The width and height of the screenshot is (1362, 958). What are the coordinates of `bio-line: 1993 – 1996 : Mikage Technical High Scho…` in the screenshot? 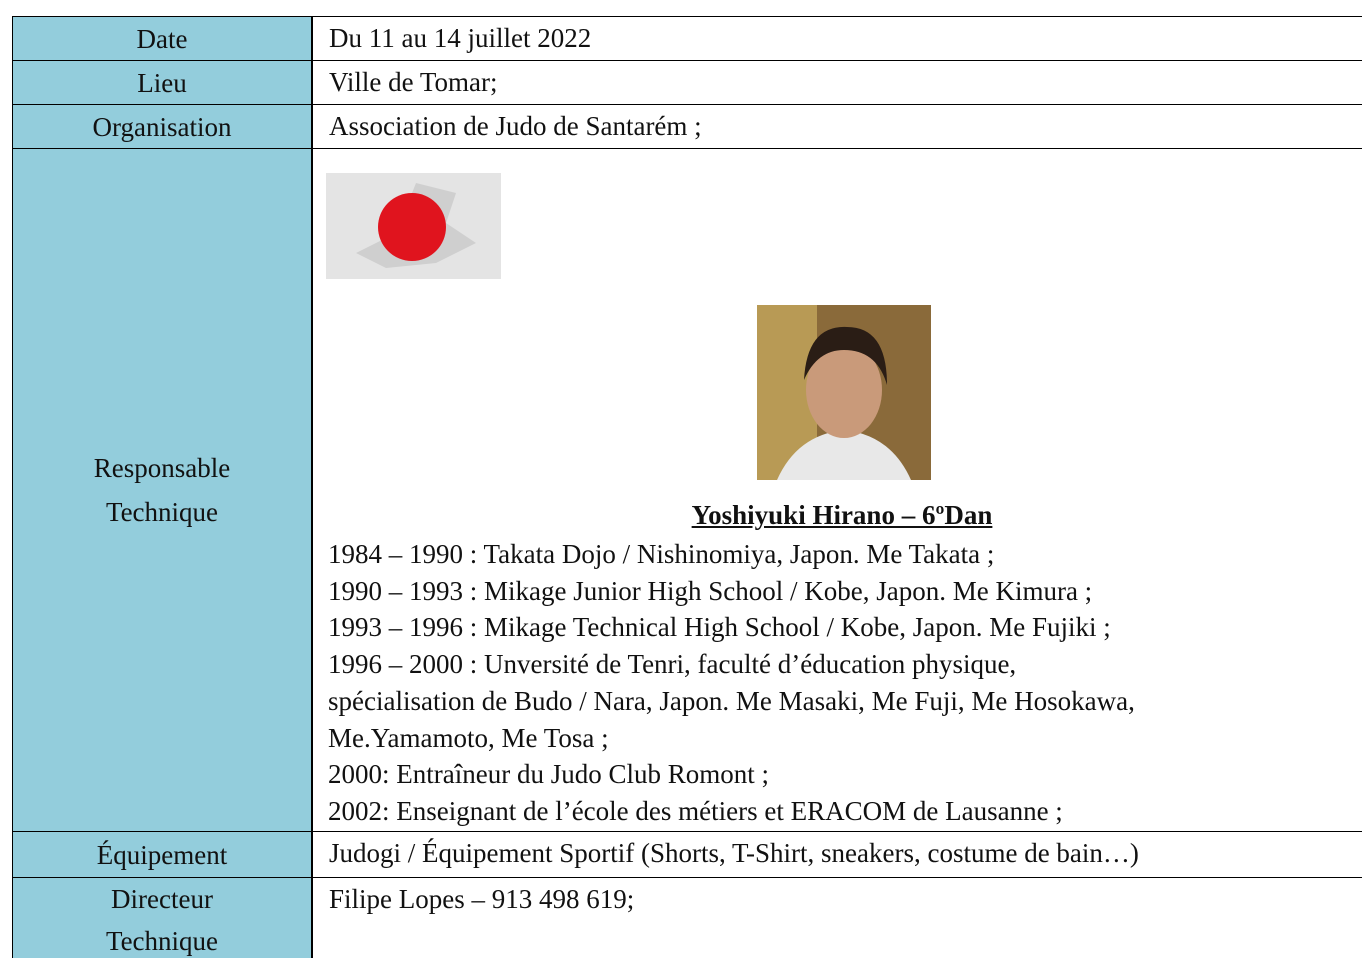 It's located at (719, 627).